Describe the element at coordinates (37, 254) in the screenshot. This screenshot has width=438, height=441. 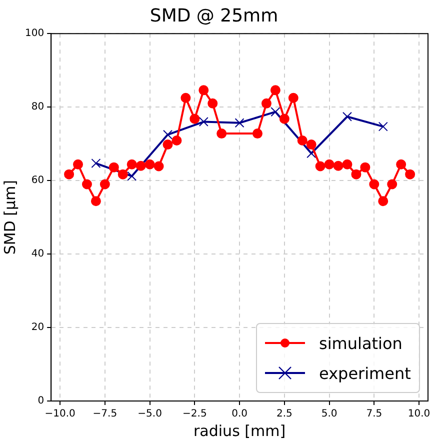
I see `y-tick-label: 40` at that location.